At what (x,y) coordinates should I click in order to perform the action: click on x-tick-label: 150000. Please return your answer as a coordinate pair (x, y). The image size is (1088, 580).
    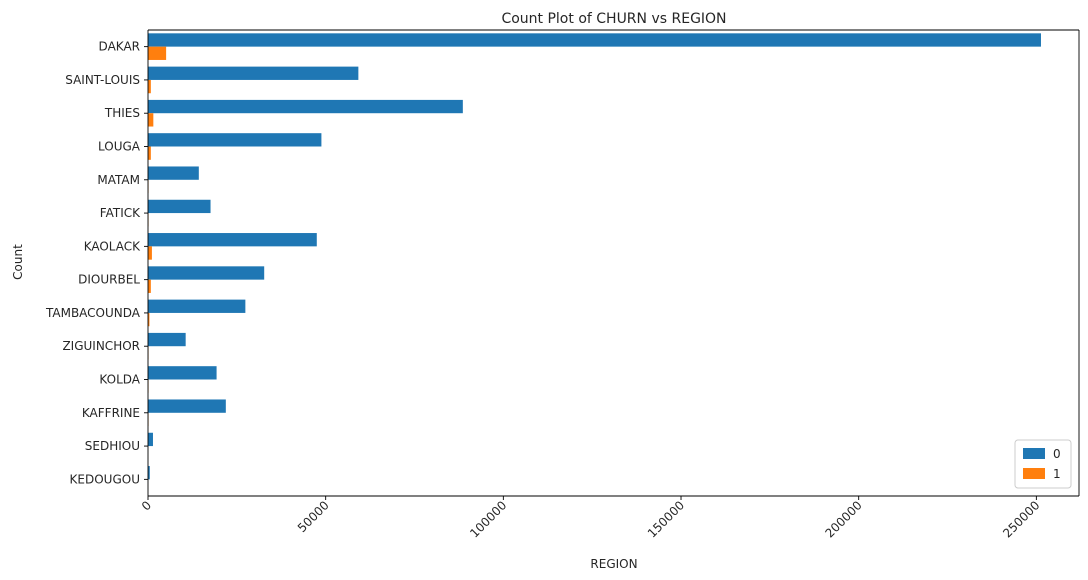
    Looking at the image, I should click on (666, 519).